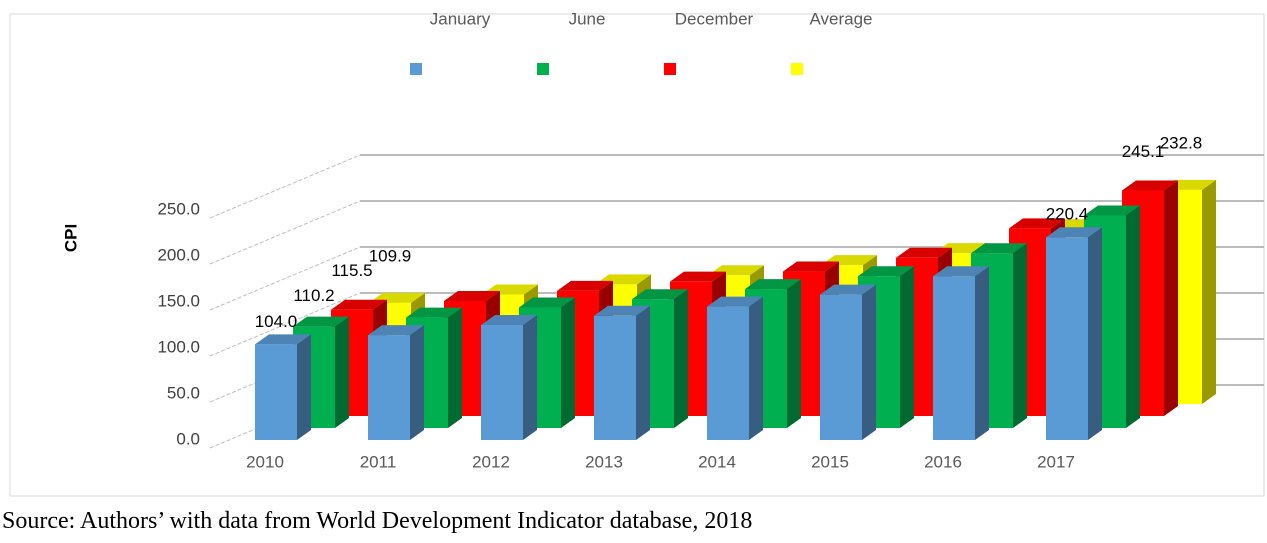  What do you see at coordinates (313, 295) in the screenshot?
I see `data-label: 110.2` at bounding box center [313, 295].